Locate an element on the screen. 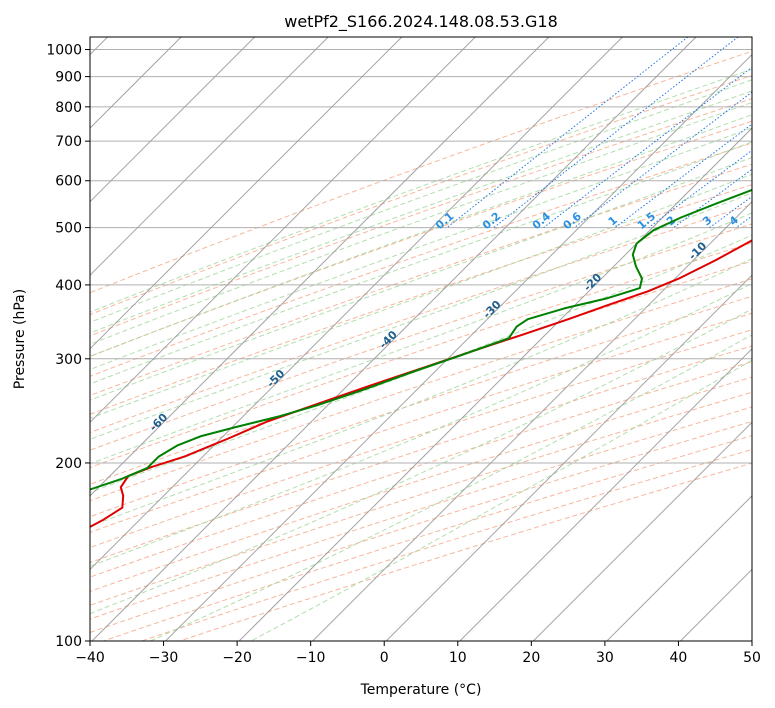 Image resolution: width=775 pixels, height=708 pixels. y-tick-label: 800 is located at coordinates (68, 108).